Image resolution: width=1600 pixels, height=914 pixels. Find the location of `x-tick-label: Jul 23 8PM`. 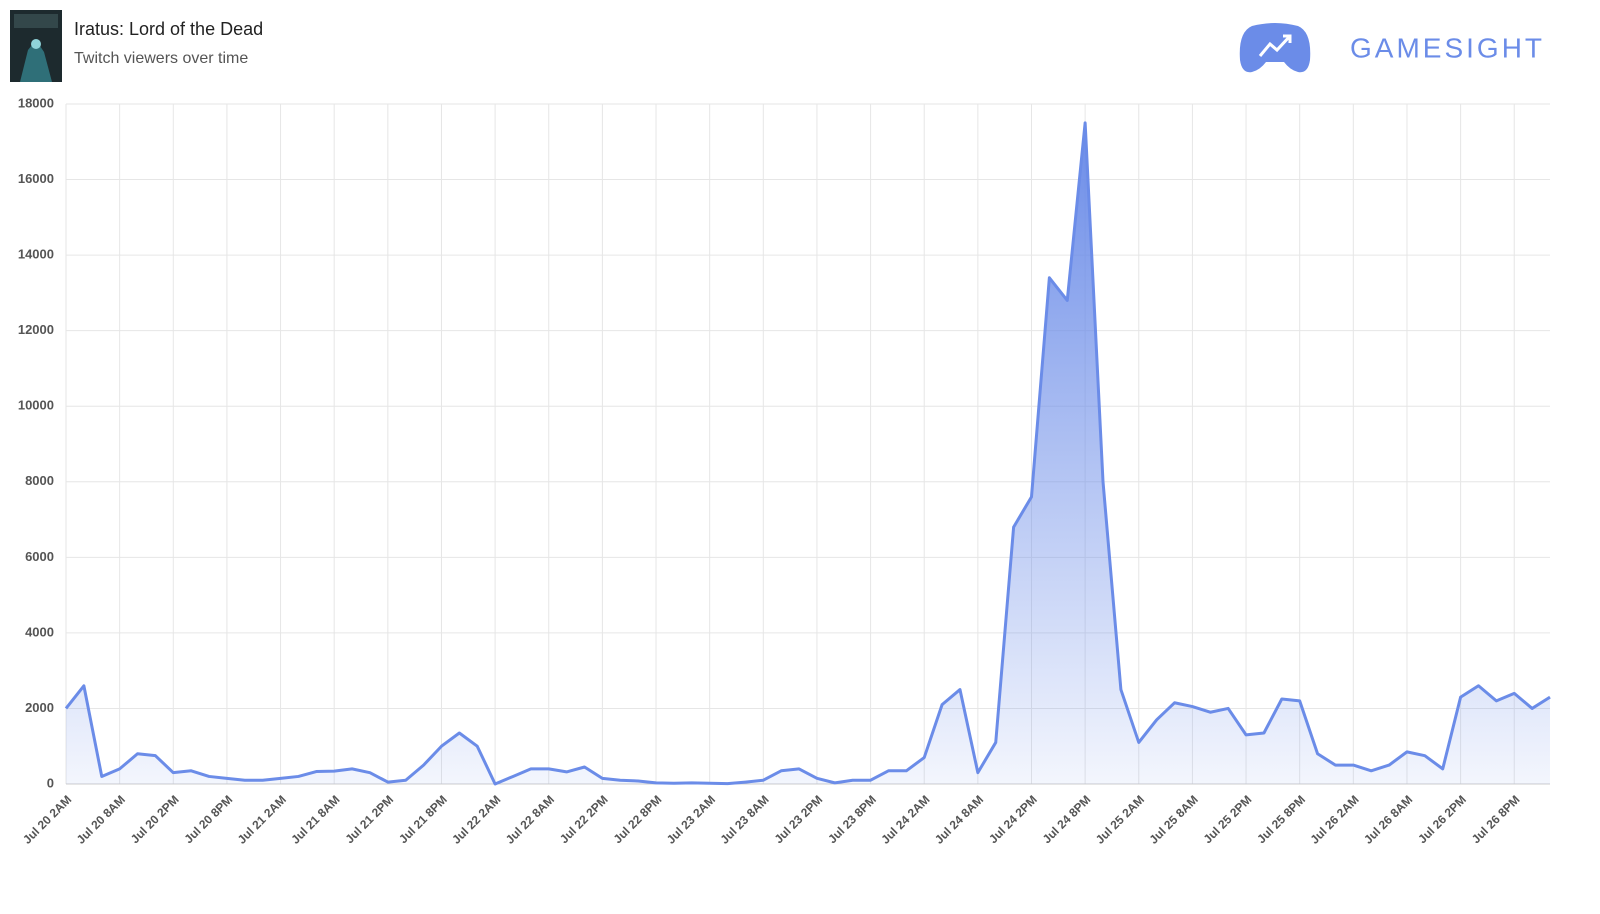

x-tick-label: Jul 23 8PM is located at coordinates (852, 819).